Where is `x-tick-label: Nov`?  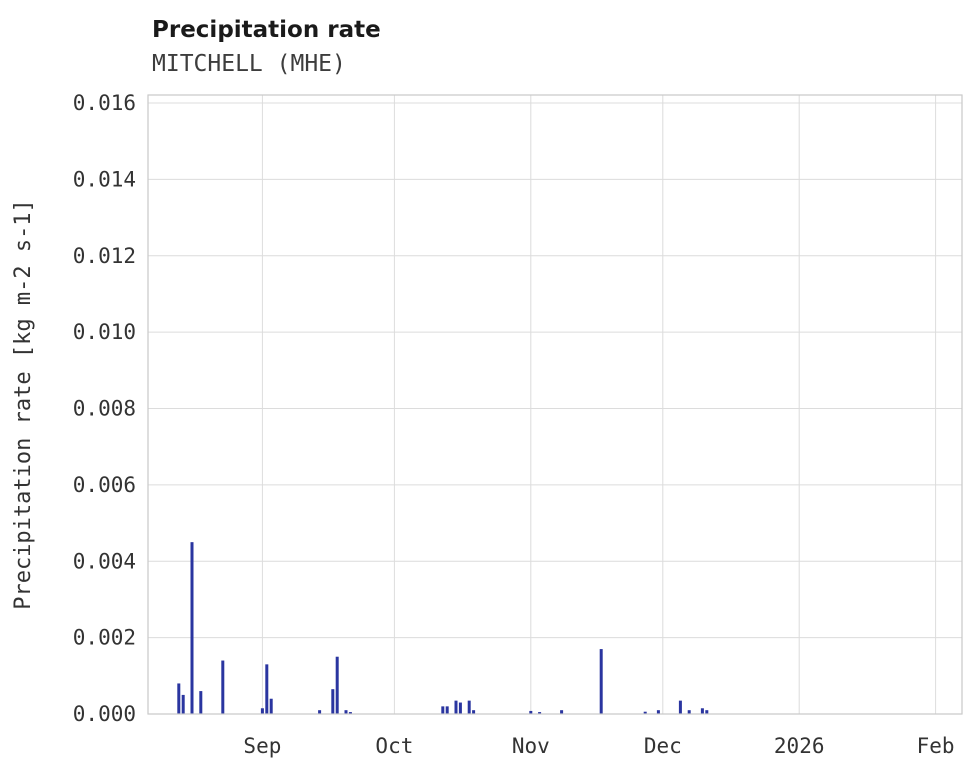
x-tick-label: Nov is located at coordinates (531, 746).